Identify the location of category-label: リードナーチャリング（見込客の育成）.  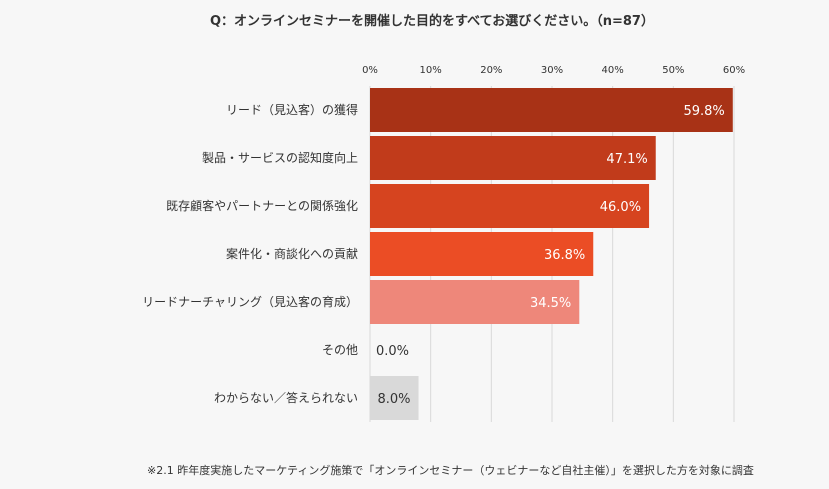
(250, 301).